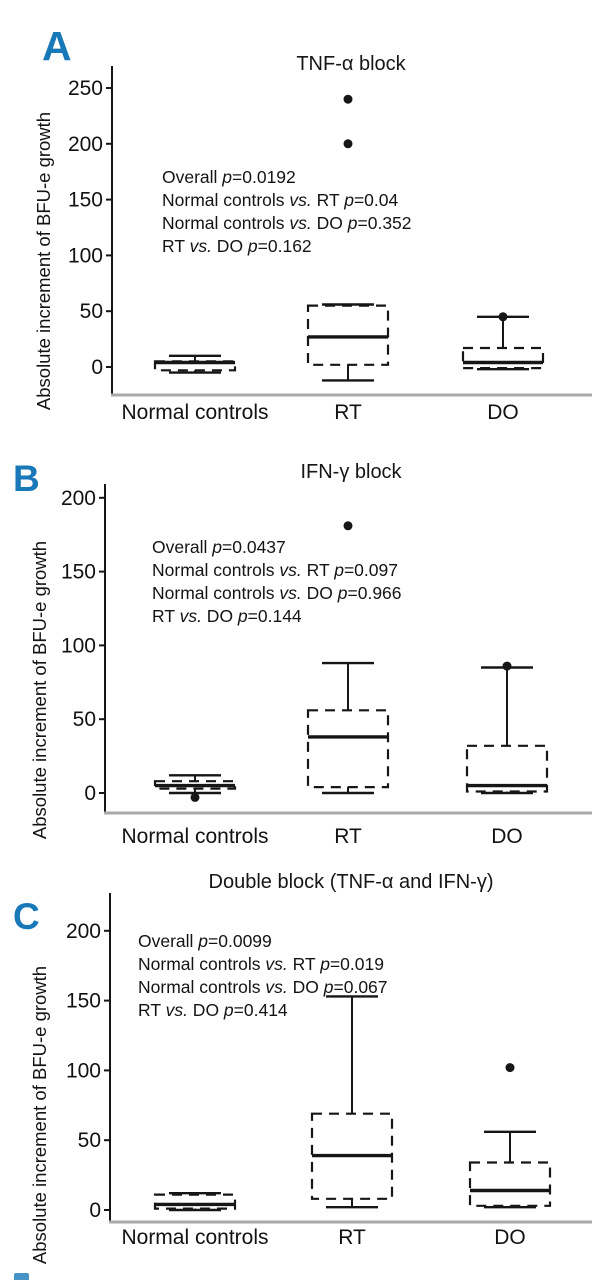 The image size is (602, 1280). What do you see at coordinates (229, 177) in the screenshot?
I see `annotation-line: Overall p=0.0192` at bounding box center [229, 177].